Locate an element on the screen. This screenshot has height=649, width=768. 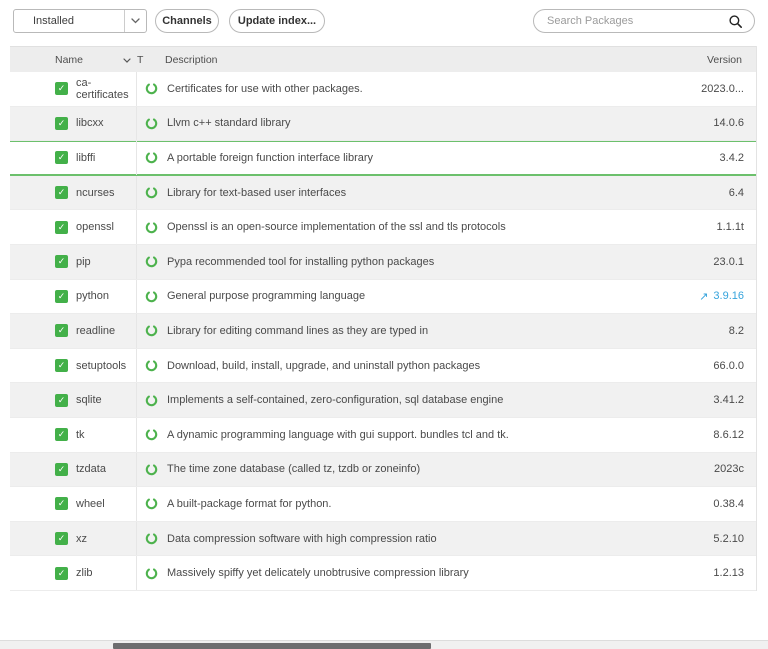
package-name-cell: ✓ xz is located at coordinates (73, 538).